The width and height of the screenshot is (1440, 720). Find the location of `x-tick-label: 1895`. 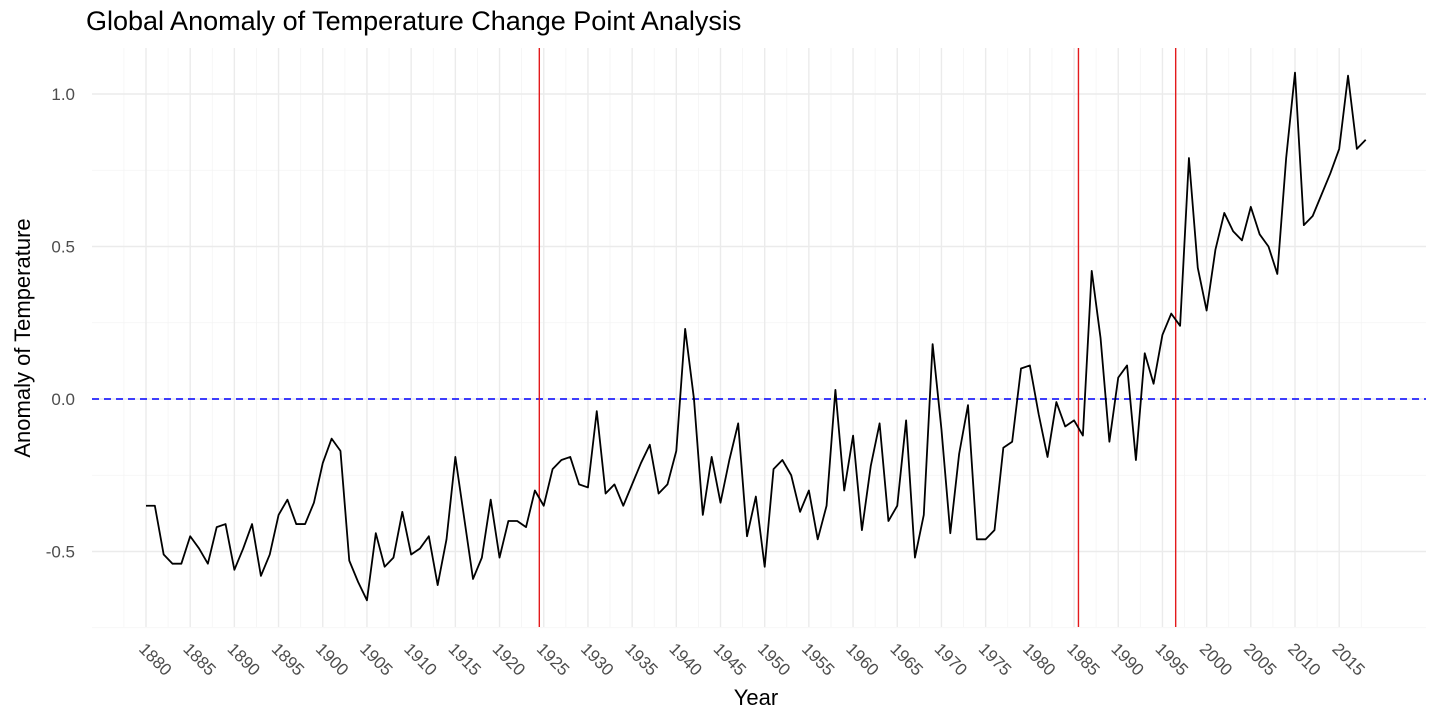

x-tick-label: 1895 is located at coordinates (288, 659).